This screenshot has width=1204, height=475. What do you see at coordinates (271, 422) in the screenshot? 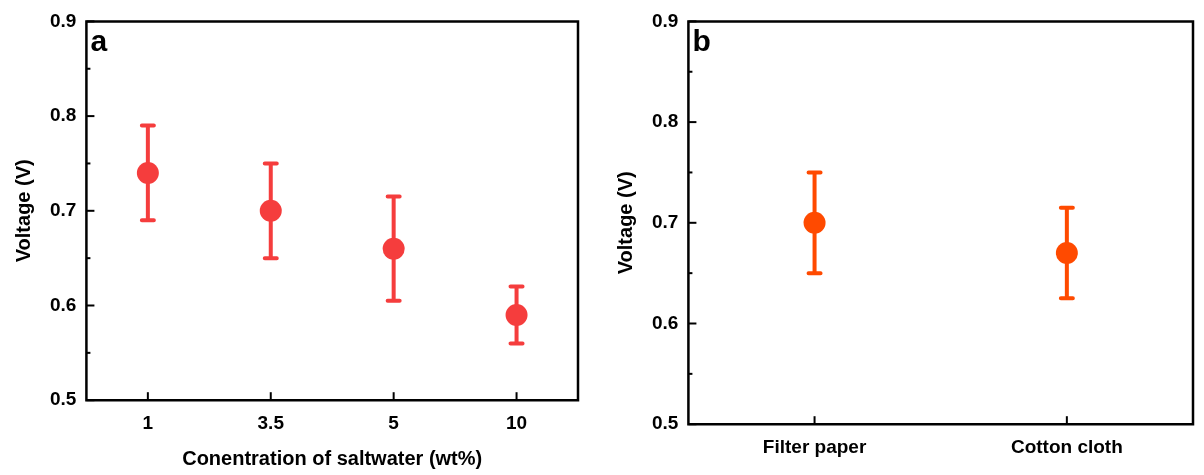
I see `x-tick-label: 3.5` at bounding box center [271, 422].